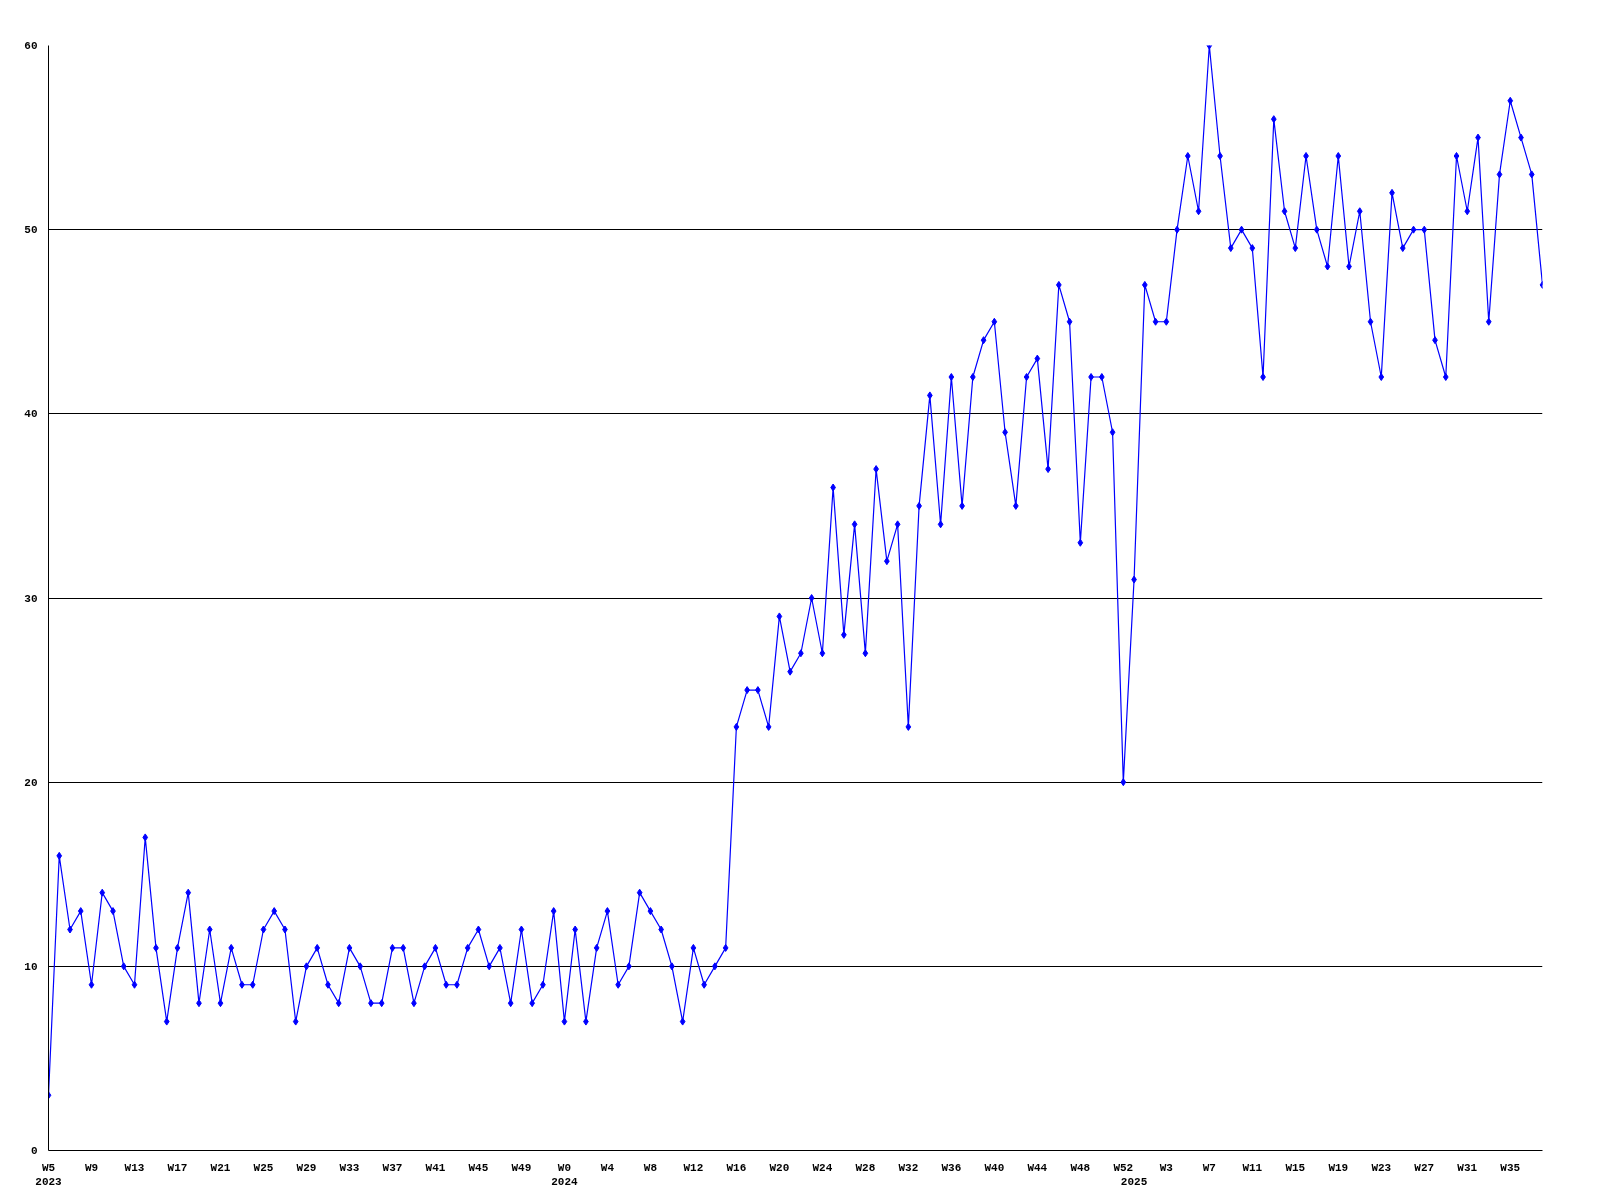  Describe the element at coordinates (865, 1167) in the screenshot. I see `x-tick-label: W28` at that location.